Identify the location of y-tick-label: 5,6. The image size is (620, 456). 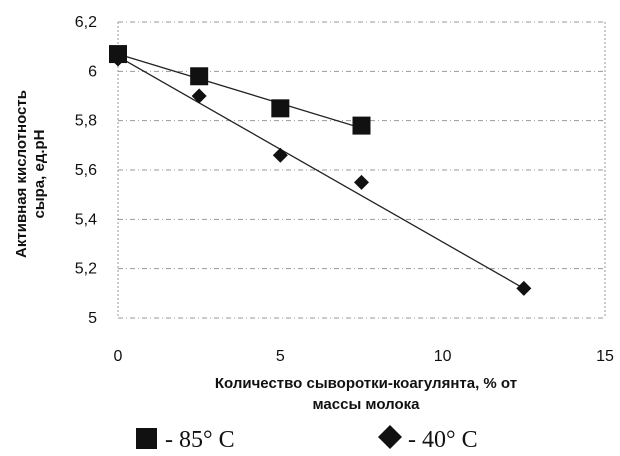
(86, 170).